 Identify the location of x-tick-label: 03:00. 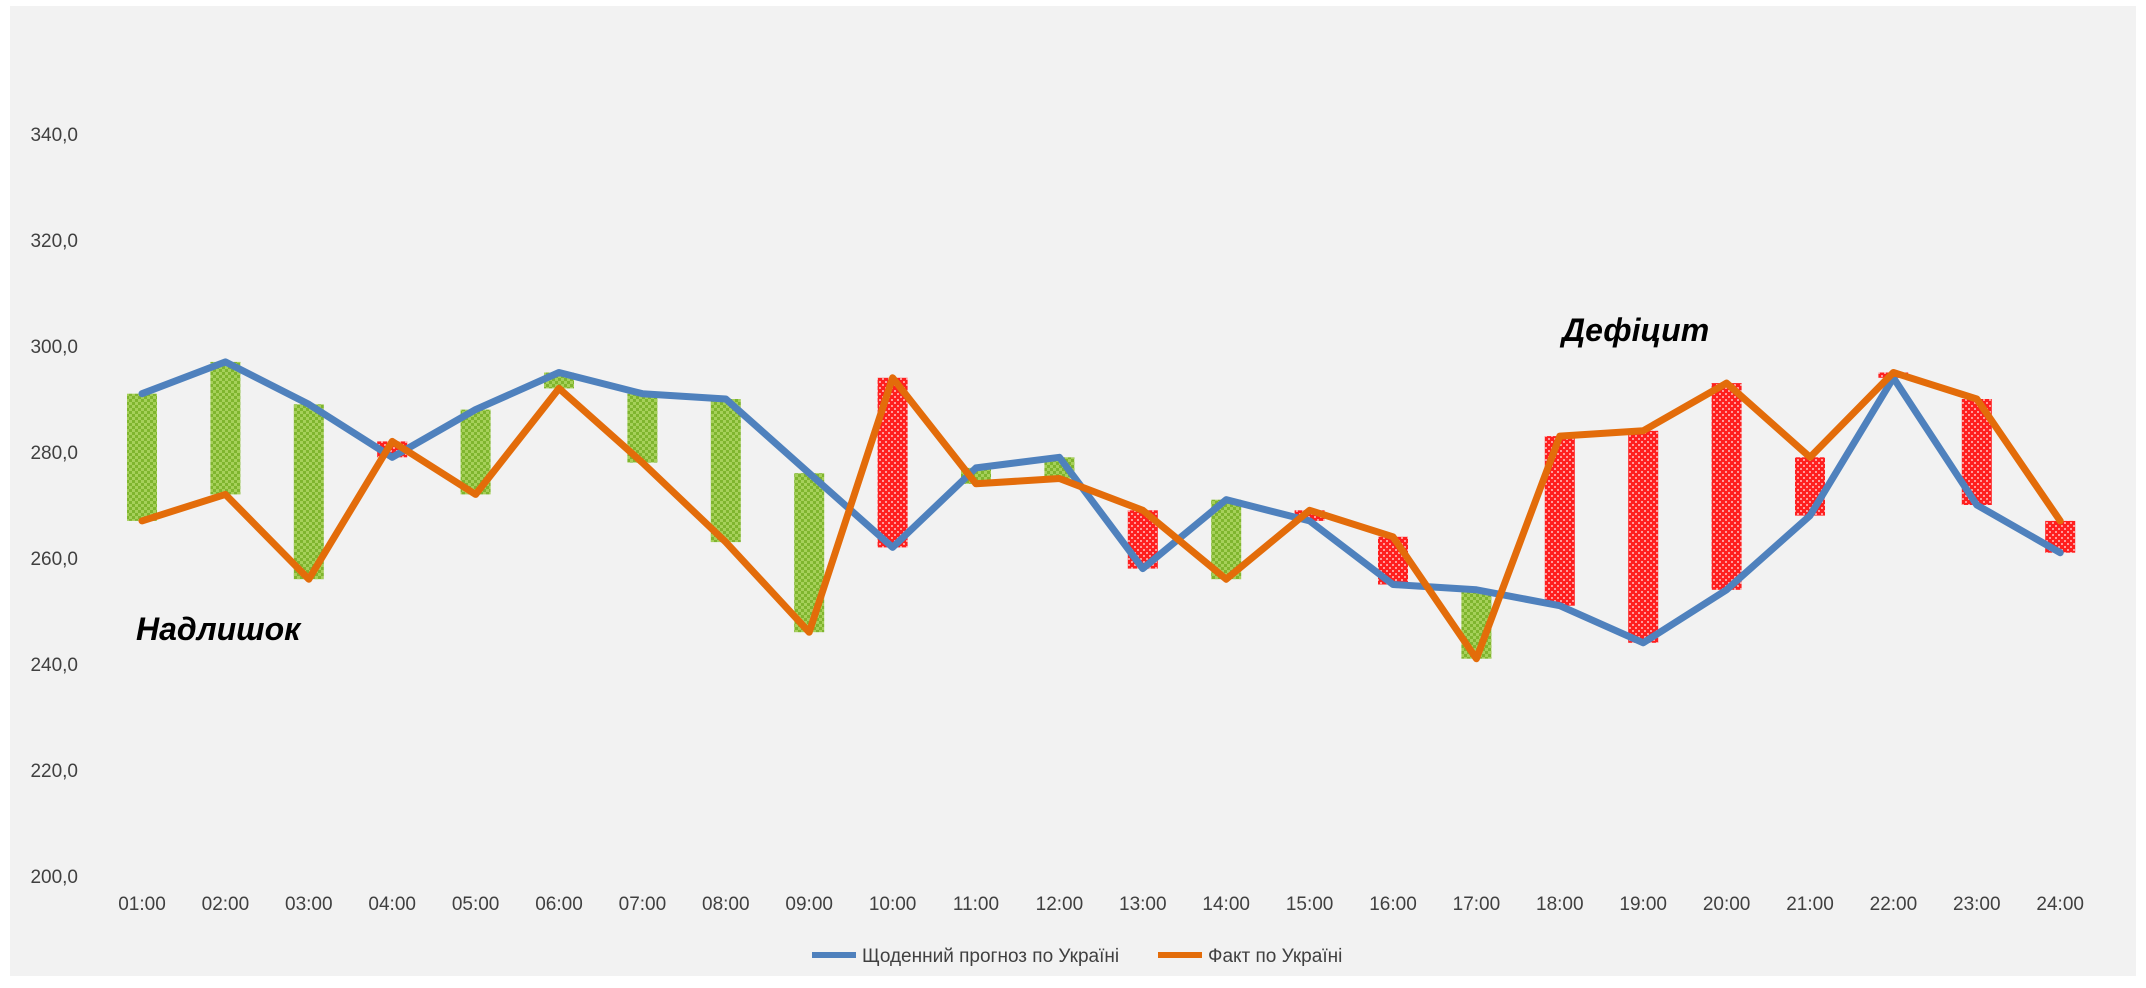
(309, 904).